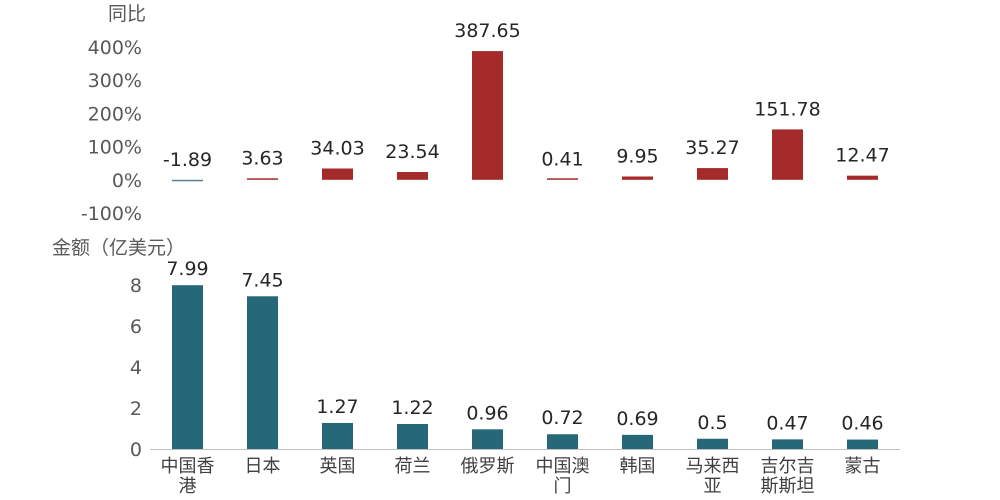  What do you see at coordinates (111, 214) in the screenshot?
I see `yoy-y-tick-label: -100%` at bounding box center [111, 214].